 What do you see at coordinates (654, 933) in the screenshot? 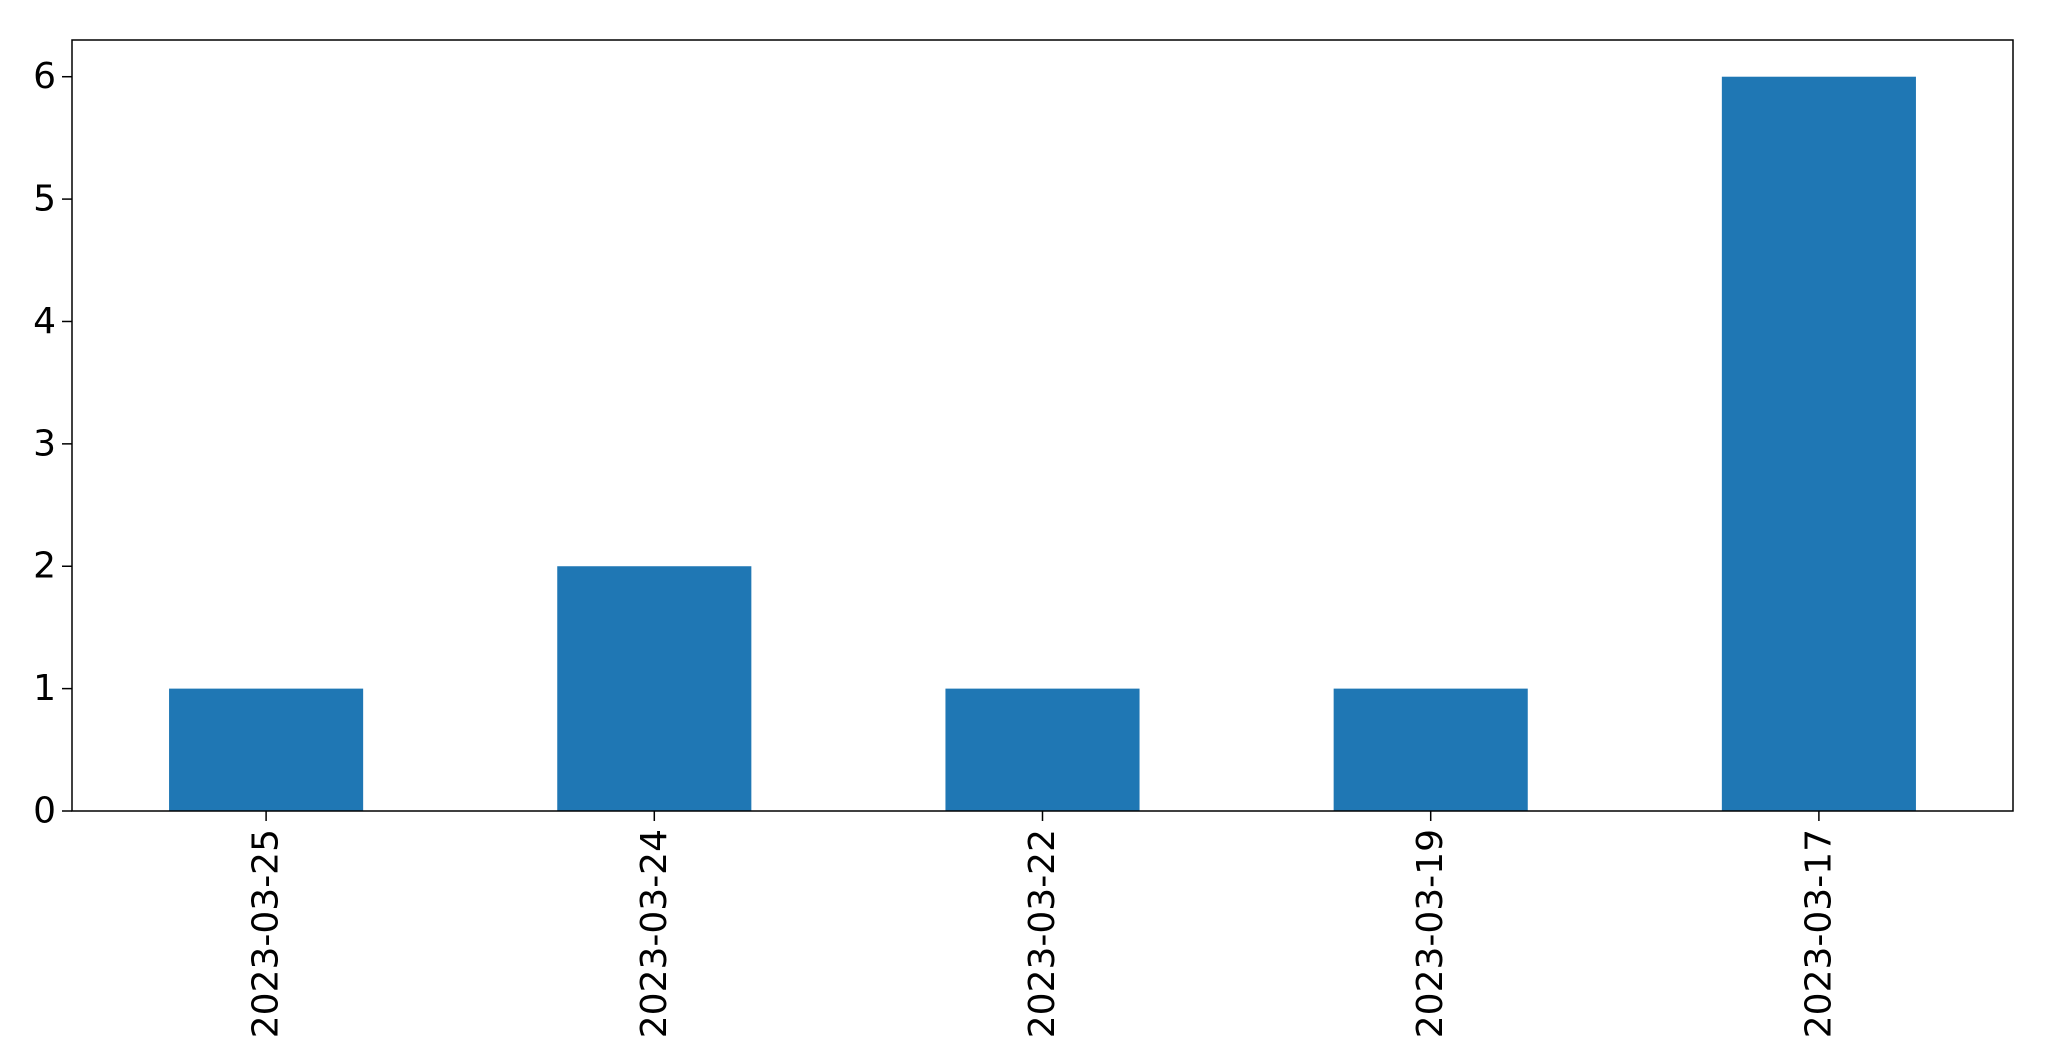
I see `x-tick-label: 2023-03-24` at bounding box center [654, 933].